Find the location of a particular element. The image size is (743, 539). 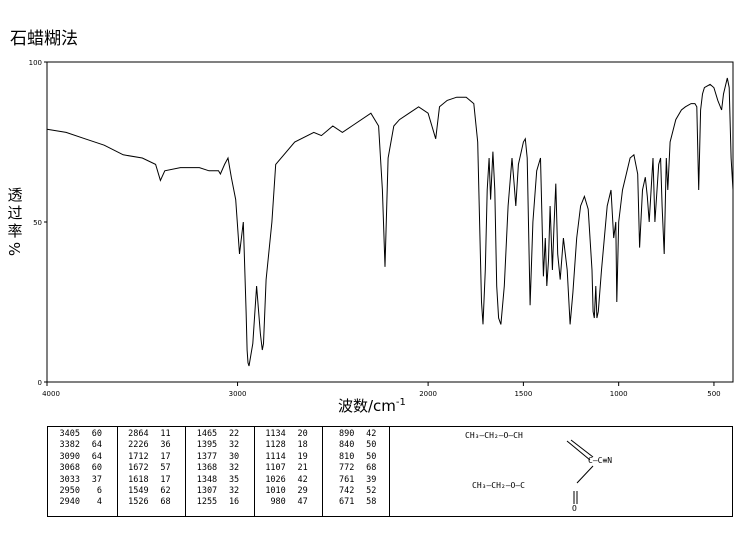

peak-table-row: 840 50 is located at coordinates (350, 445).